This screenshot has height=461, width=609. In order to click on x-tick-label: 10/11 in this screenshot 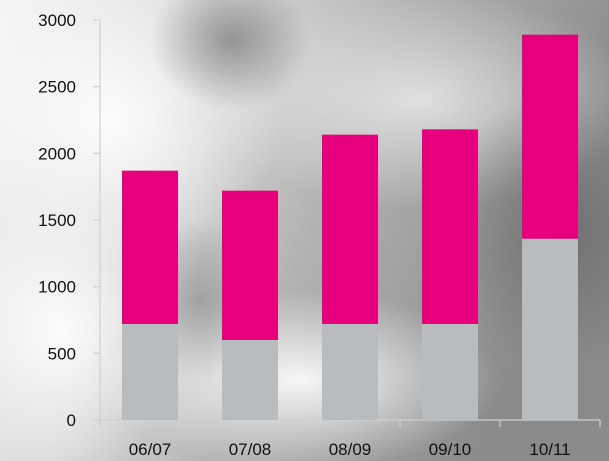, I will do `click(549, 449)`.